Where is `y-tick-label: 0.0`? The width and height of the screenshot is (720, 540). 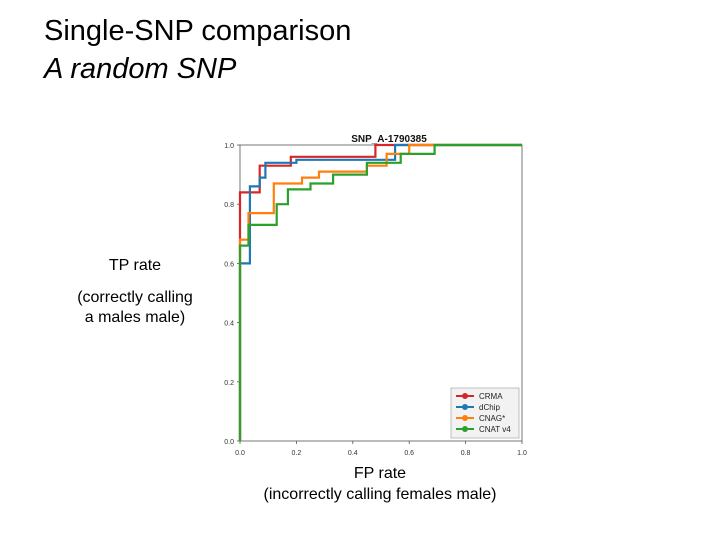
y-tick-label: 0.0 is located at coordinates (229, 442).